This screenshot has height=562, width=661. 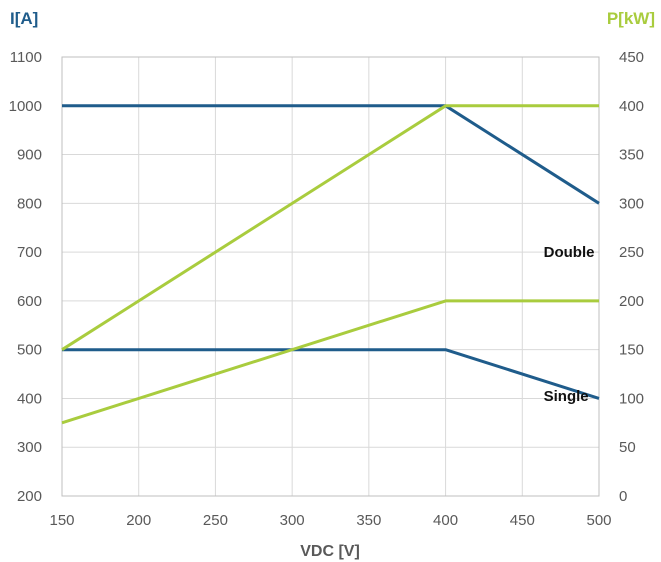 I want to click on y-left-tick-label: 800, so click(x=29, y=203).